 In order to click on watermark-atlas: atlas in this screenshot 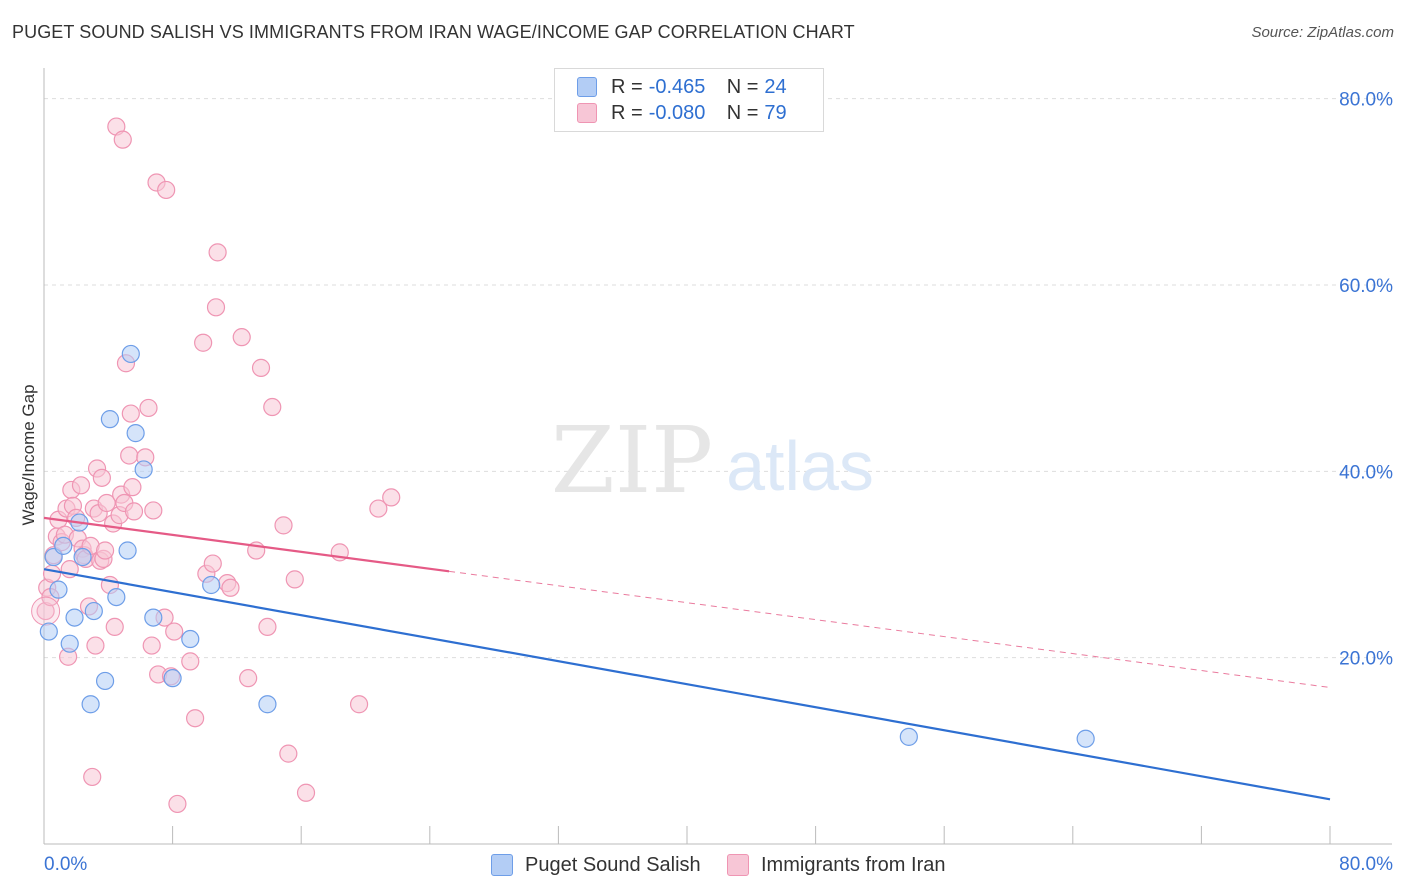, I will do `click(800, 466)`.